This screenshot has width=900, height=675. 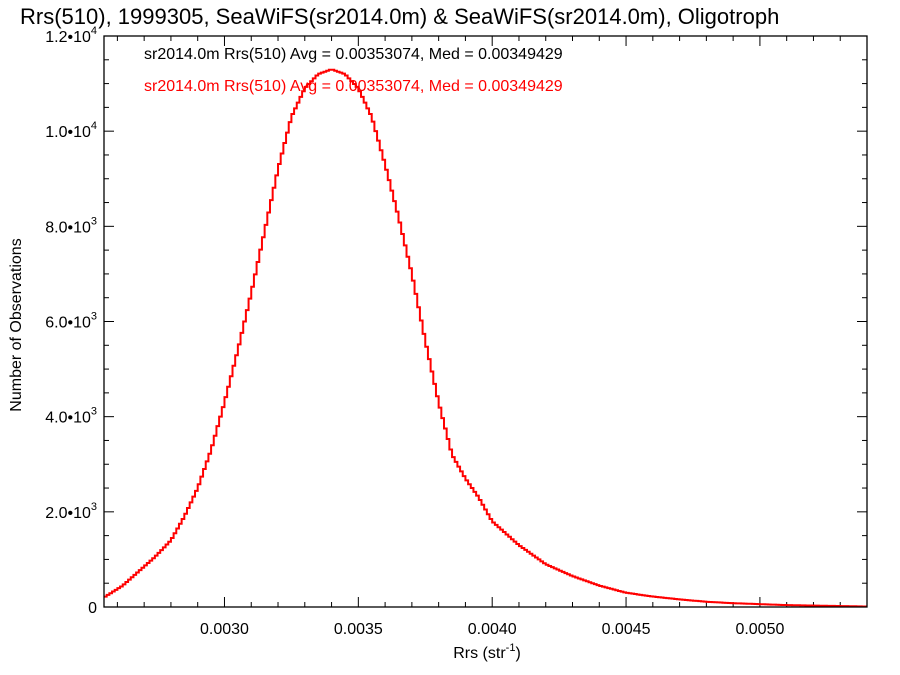 I want to click on x-tick-label: 0.0040, so click(x=492, y=629).